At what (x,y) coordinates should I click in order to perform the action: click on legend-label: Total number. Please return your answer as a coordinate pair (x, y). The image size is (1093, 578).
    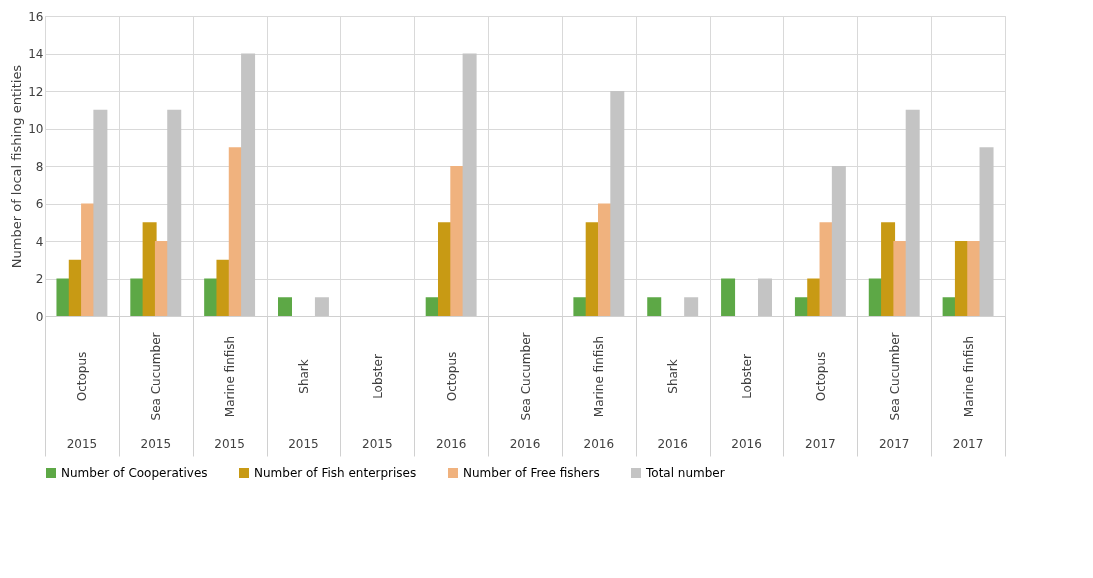
    Looking at the image, I should click on (685, 473).